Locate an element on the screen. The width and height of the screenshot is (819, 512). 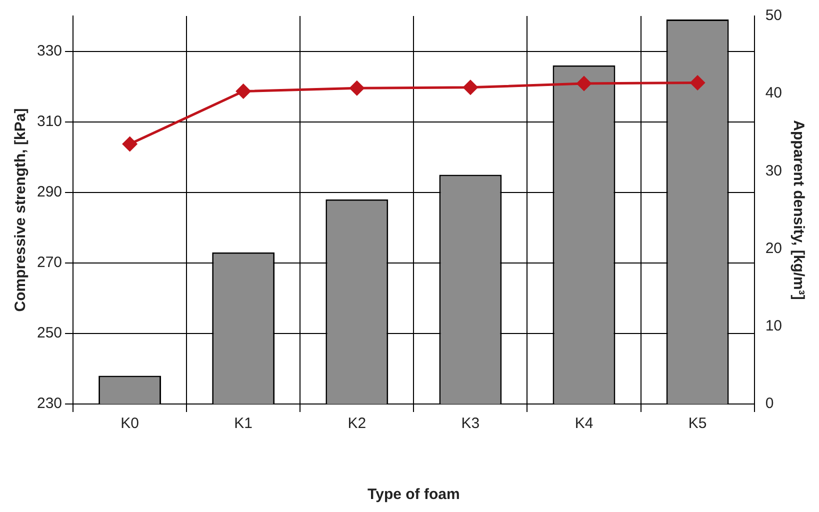
y2-tick-label: 40 is located at coordinates (773, 93).